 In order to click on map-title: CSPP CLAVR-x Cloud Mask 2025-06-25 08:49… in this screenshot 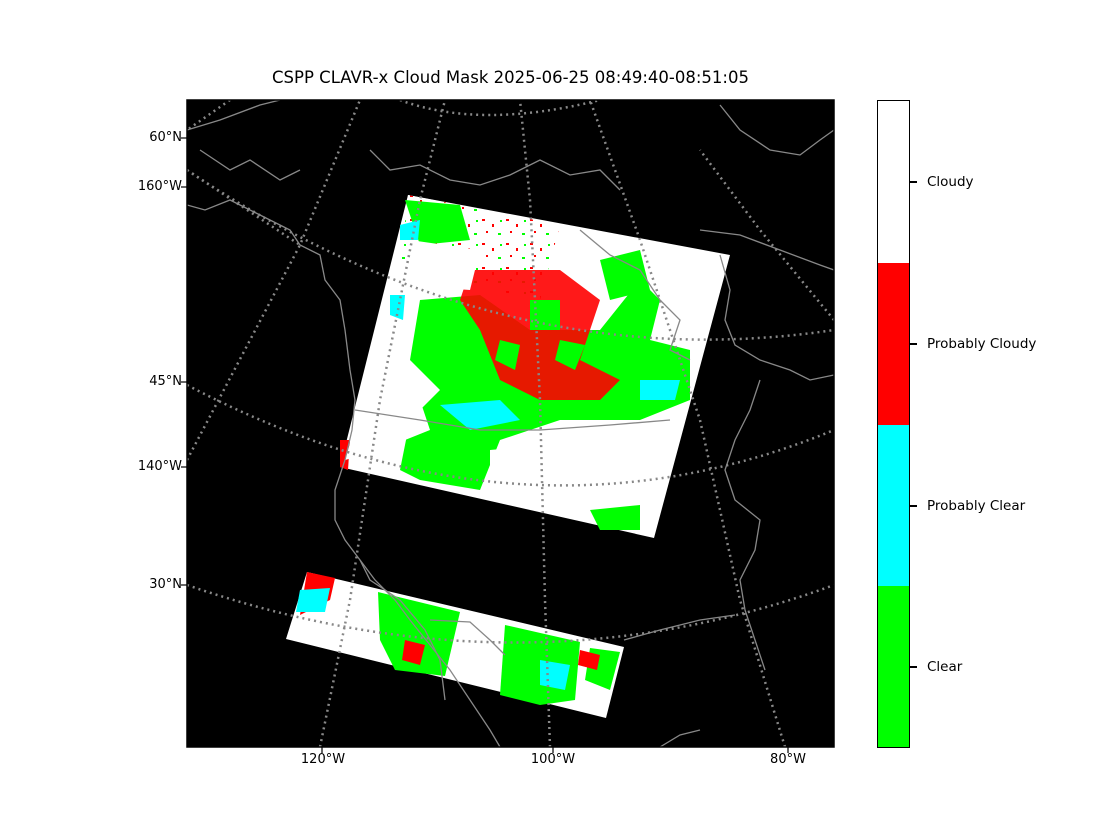, I will do `click(510, 77)`.